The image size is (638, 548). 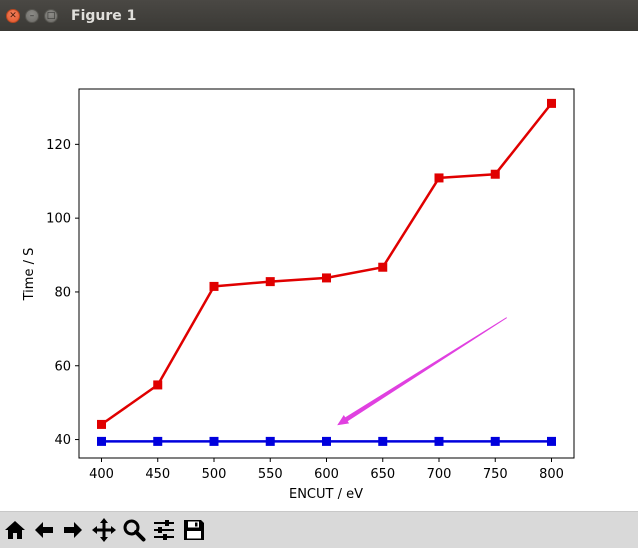 What do you see at coordinates (382, 474) in the screenshot?
I see `x-tick-label: 650` at bounding box center [382, 474].